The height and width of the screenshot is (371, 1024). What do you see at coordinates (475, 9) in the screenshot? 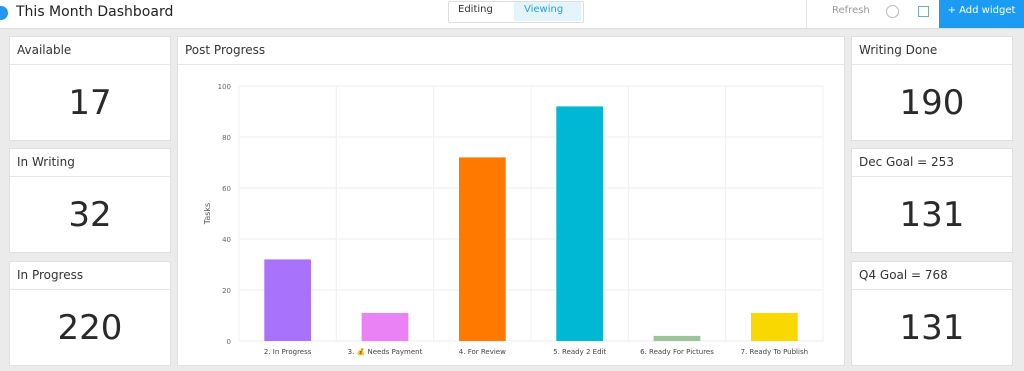
I see `mode-editing: Editing` at bounding box center [475, 9].